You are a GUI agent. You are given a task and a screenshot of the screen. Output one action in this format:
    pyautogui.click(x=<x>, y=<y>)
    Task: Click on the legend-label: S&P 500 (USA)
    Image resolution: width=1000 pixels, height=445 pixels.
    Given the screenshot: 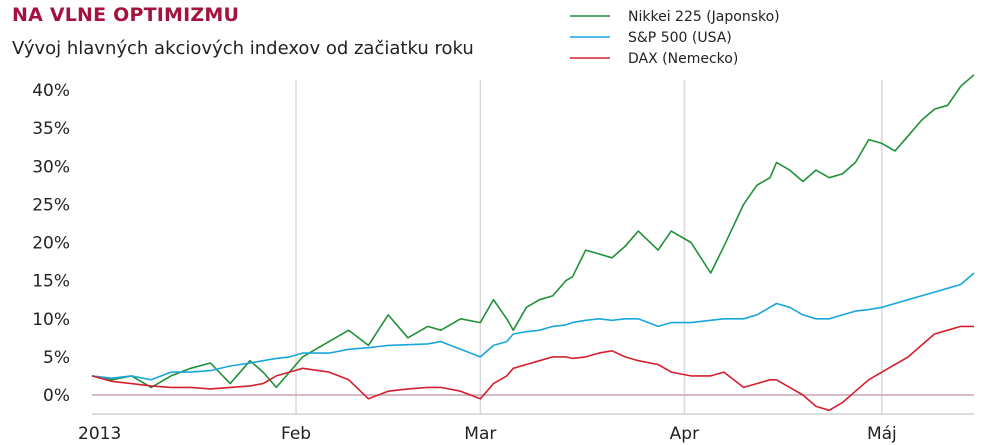 What is the action you would take?
    pyautogui.click(x=680, y=38)
    